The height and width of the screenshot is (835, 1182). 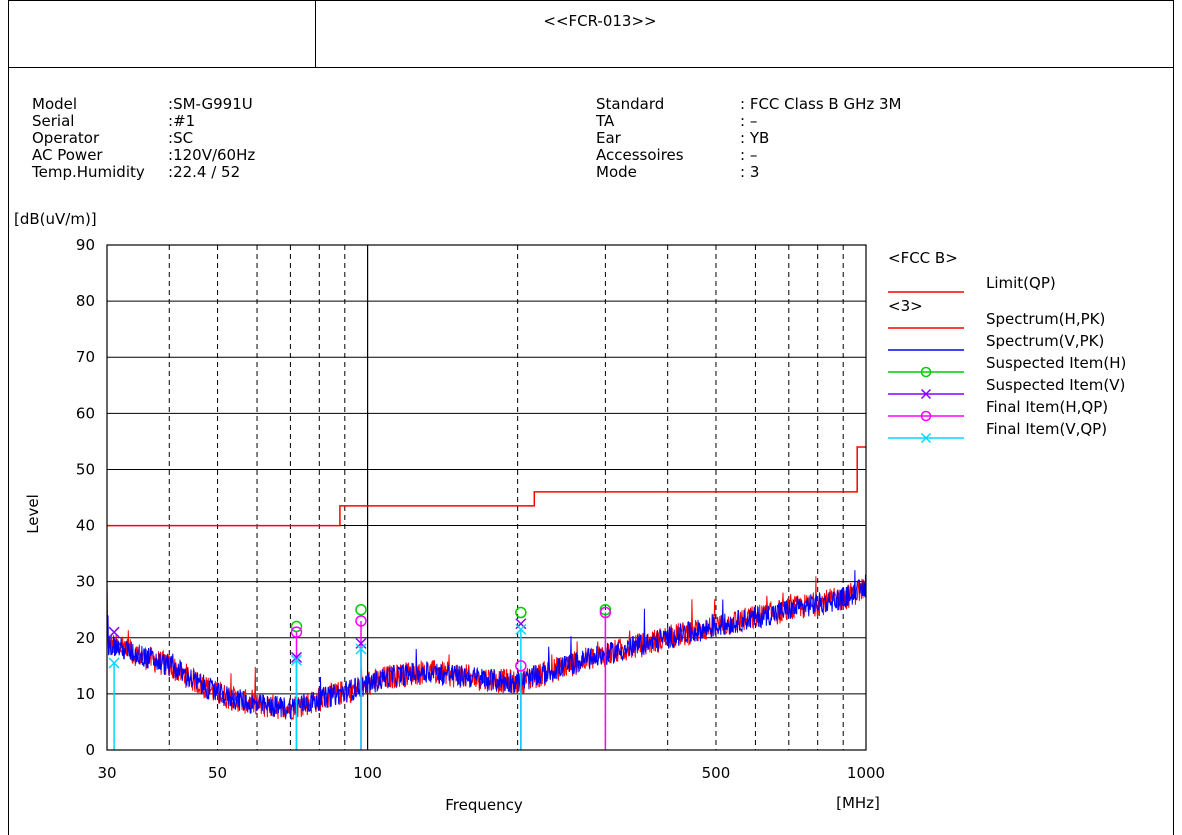 I want to click on legend-item: Suspected Item(H), so click(x=1007, y=366).